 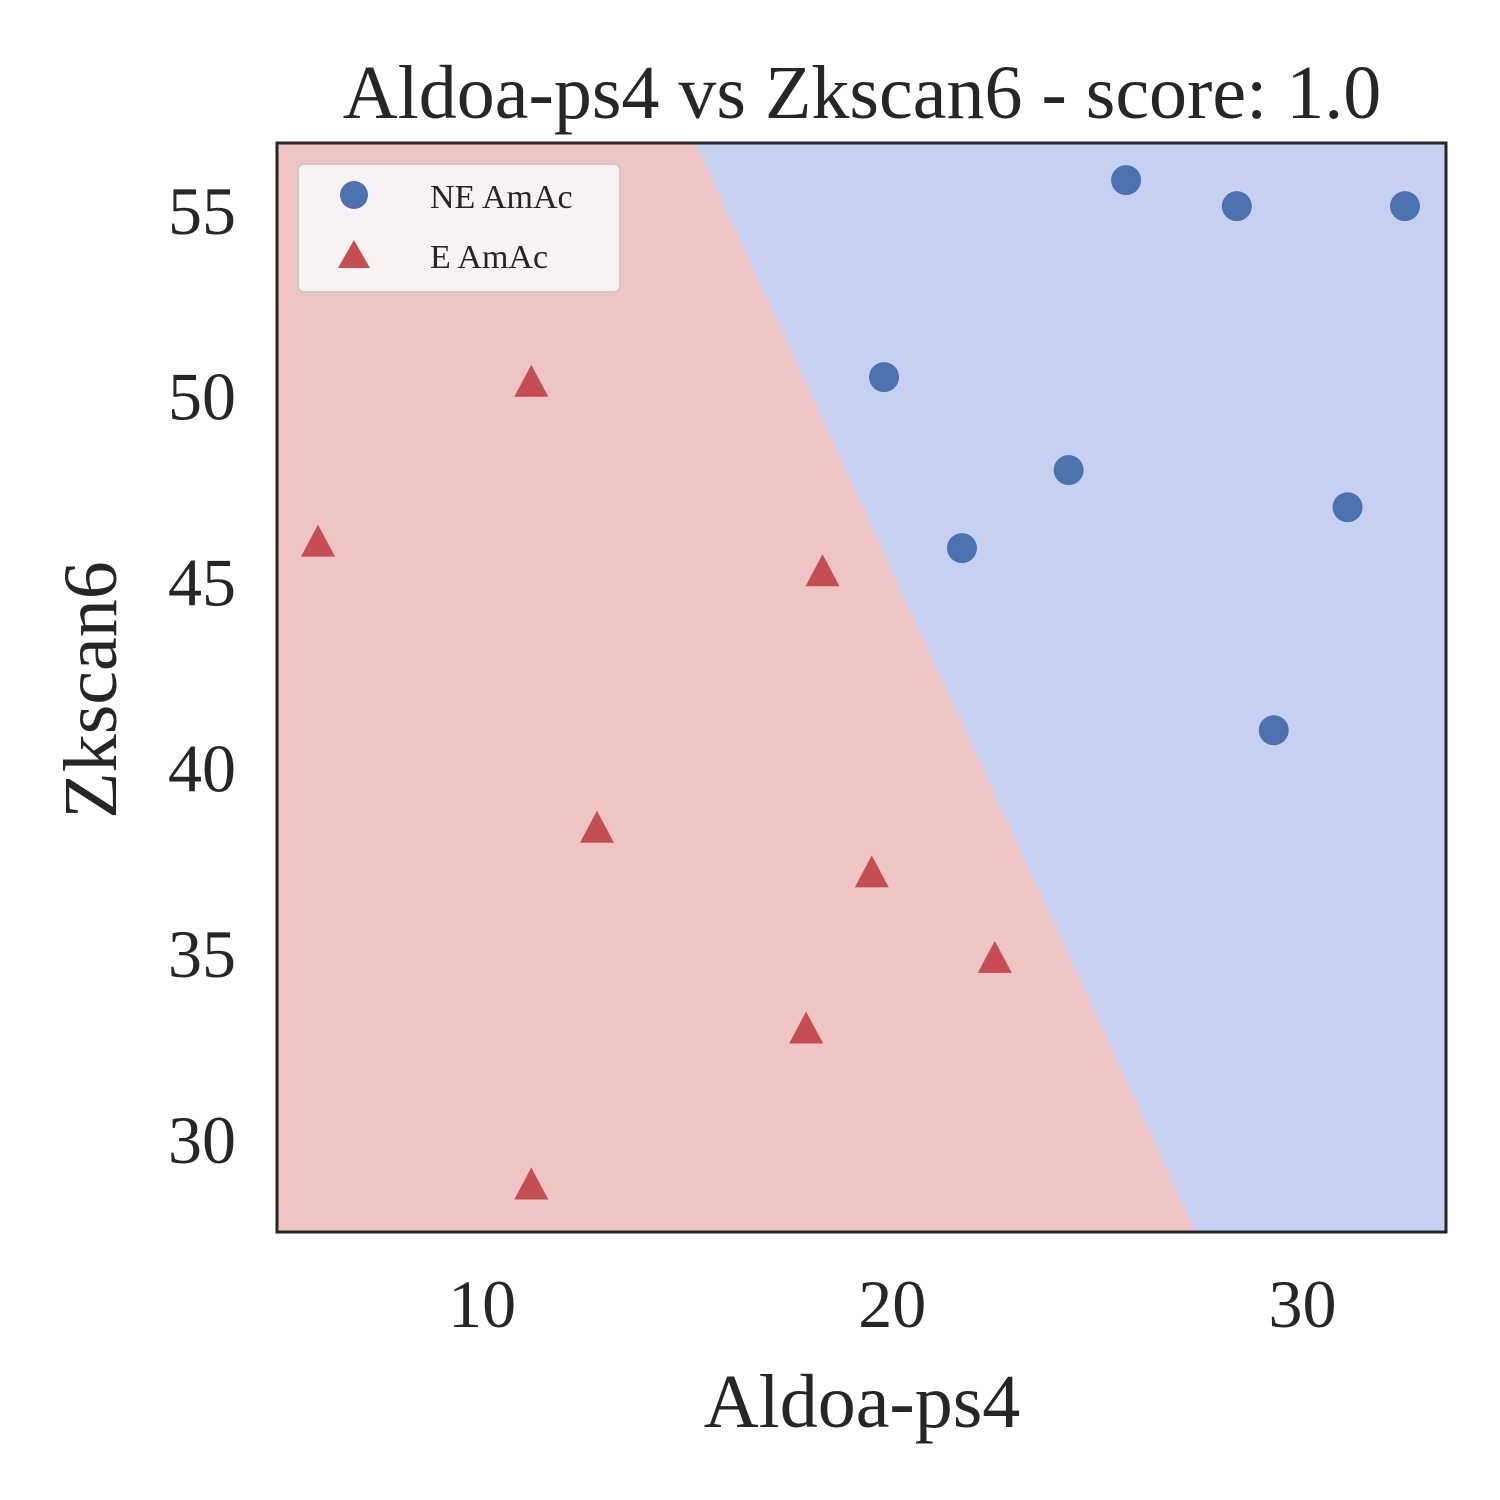 What do you see at coordinates (202, 954) in the screenshot?
I see `y-tick-label: 35` at bounding box center [202, 954].